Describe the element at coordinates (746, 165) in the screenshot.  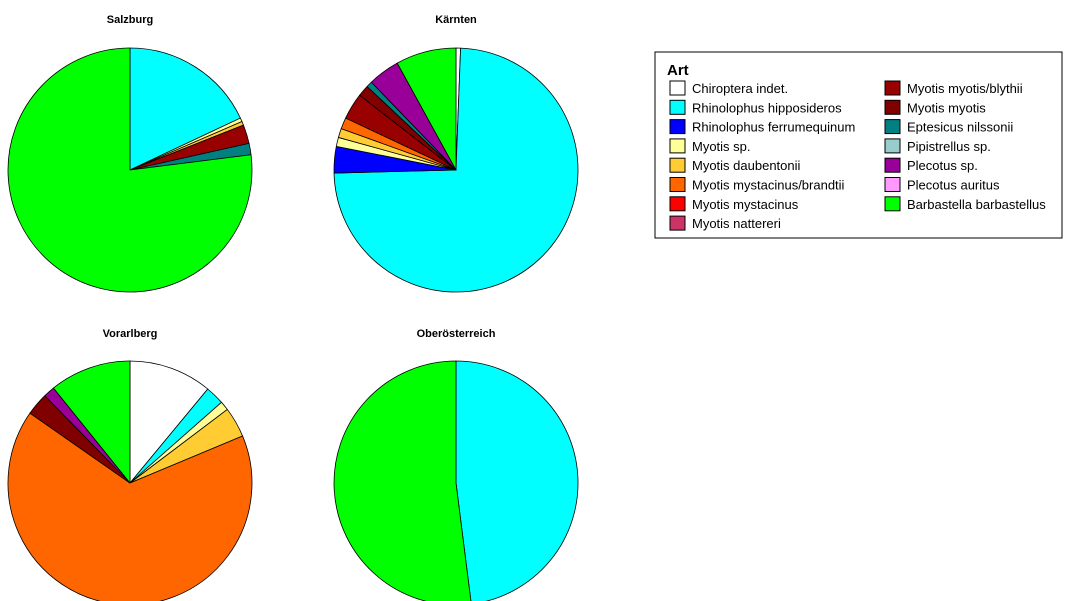
I see `legend-label: Myotis daubentonii` at that location.